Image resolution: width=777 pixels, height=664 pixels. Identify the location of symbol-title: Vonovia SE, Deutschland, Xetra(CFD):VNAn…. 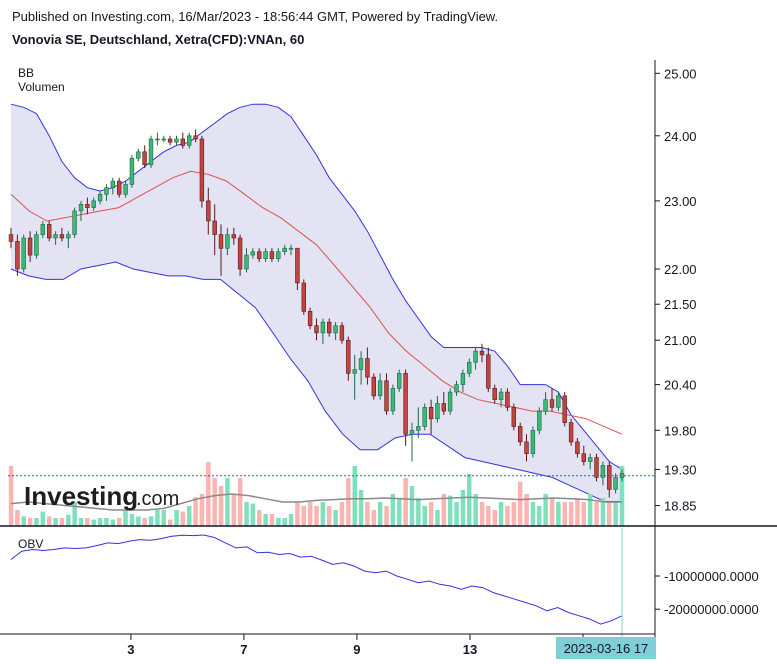
(158, 39).